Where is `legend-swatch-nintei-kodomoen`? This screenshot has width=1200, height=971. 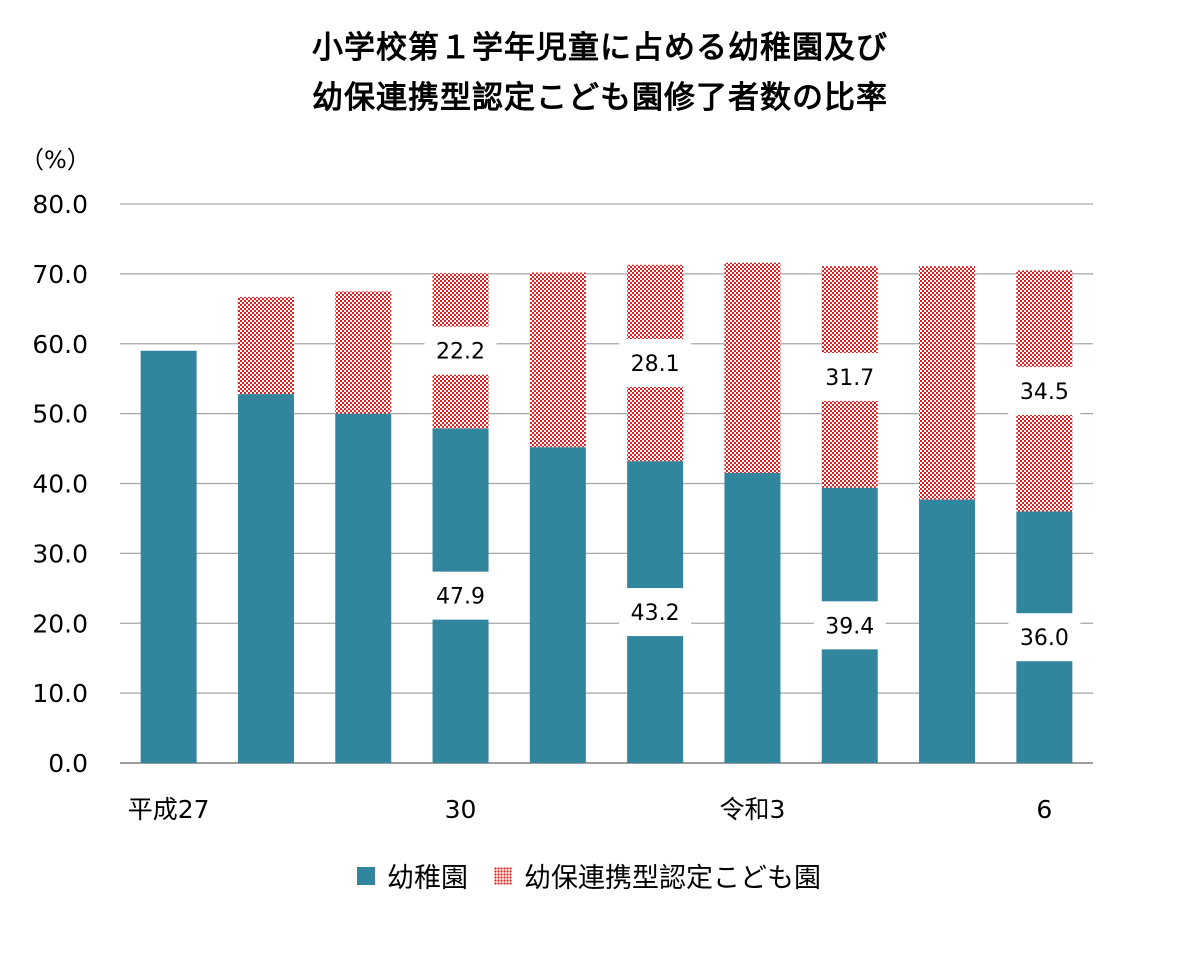 legend-swatch-nintei-kodomoen is located at coordinates (503, 875).